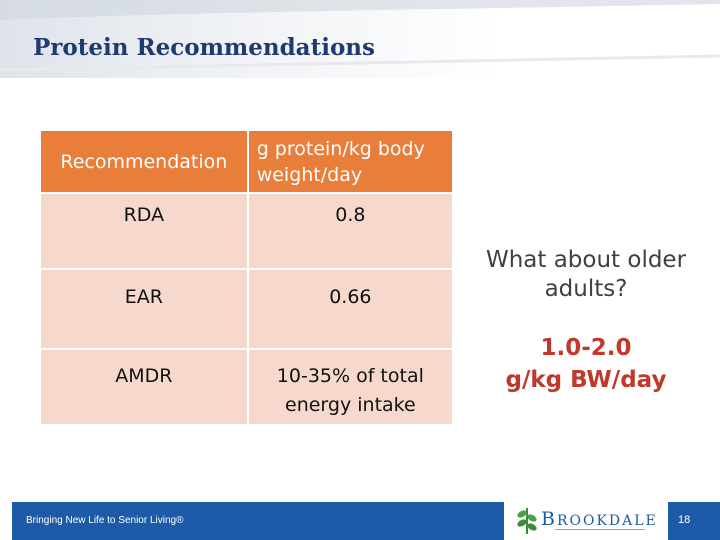  What do you see at coordinates (105, 520) in the screenshot?
I see `footer-tagline: Bringing New Life to Senior Living®` at bounding box center [105, 520].